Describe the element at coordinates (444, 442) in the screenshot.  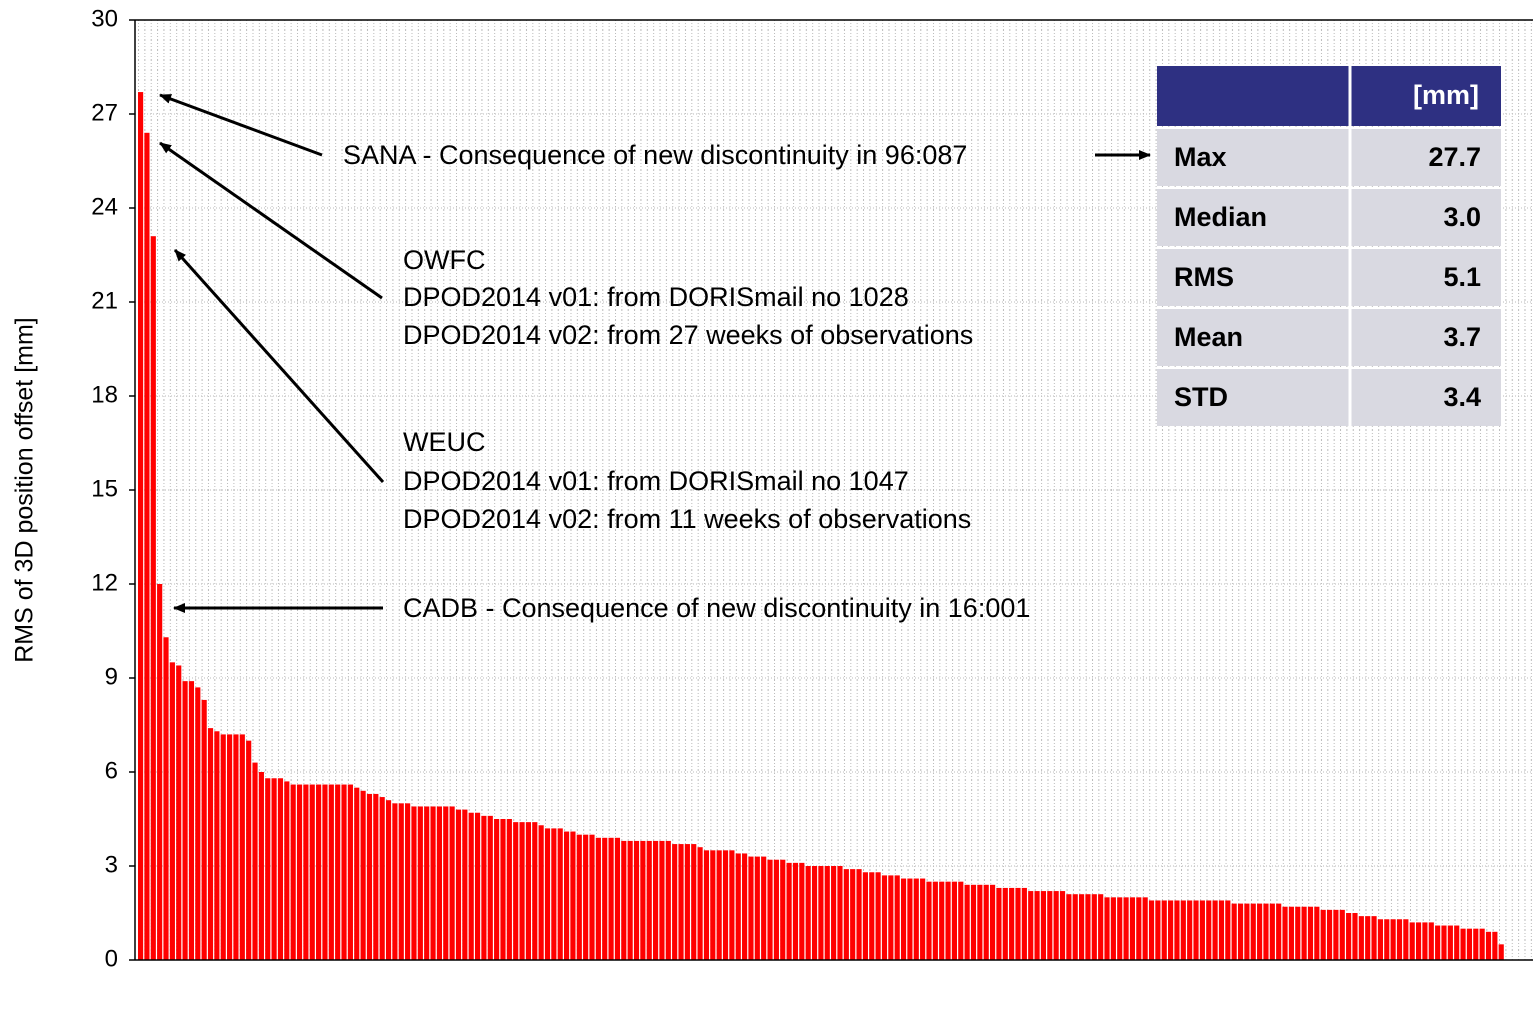
I see `annotation: WEUC` at that location.